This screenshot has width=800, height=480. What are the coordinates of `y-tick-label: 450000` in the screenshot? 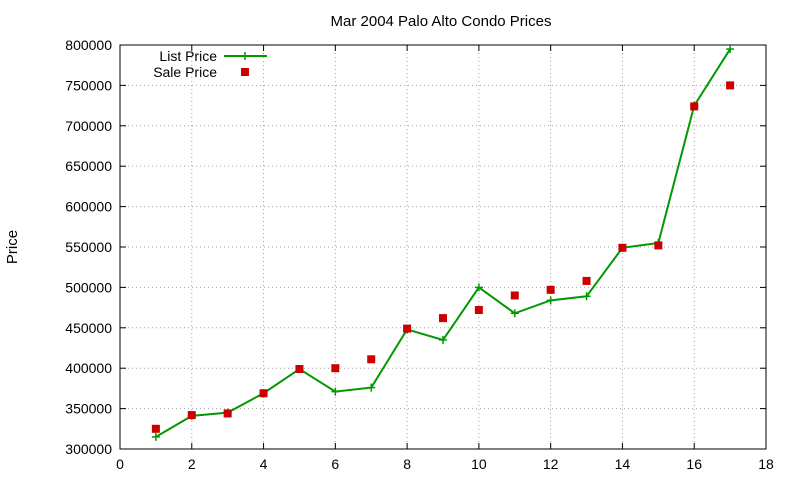 It's located at (88, 328).